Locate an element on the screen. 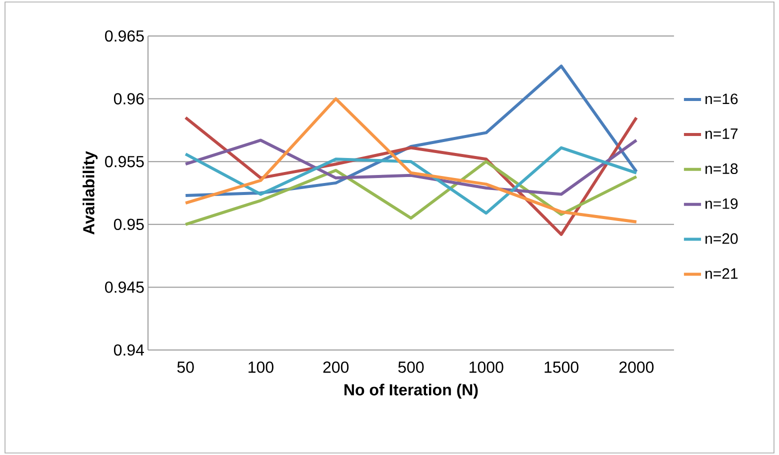  x-axis-title: No of Iteration (N) is located at coordinates (411, 391).